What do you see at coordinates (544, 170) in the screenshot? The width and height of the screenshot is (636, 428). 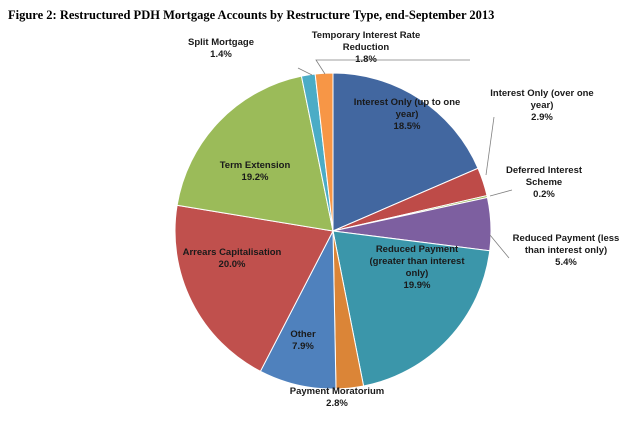 I see `slice-name-label: Deferred Interest` at bounding box center [544, 170].